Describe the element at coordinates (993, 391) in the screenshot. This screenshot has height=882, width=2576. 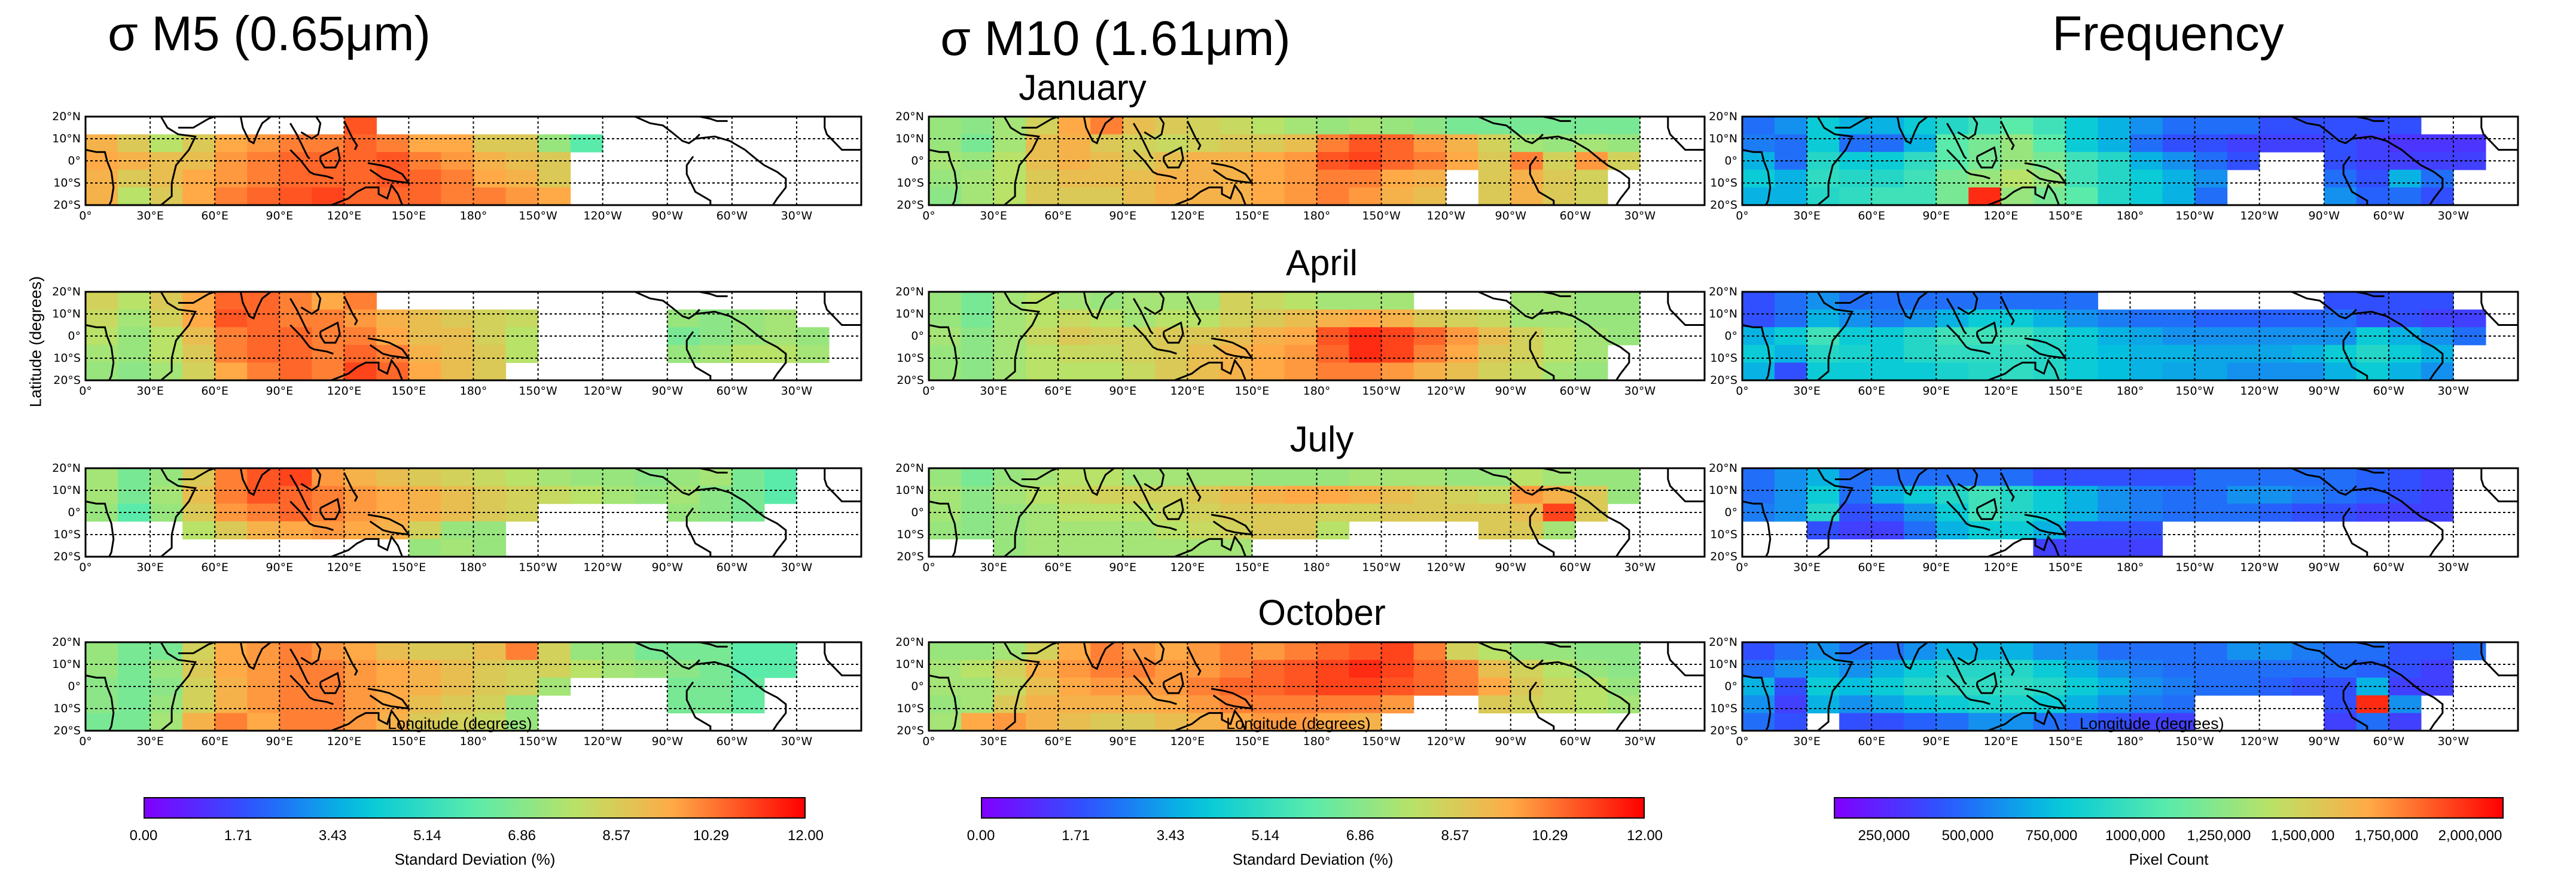
I see `lon-tick-label: 30°E` at that location.